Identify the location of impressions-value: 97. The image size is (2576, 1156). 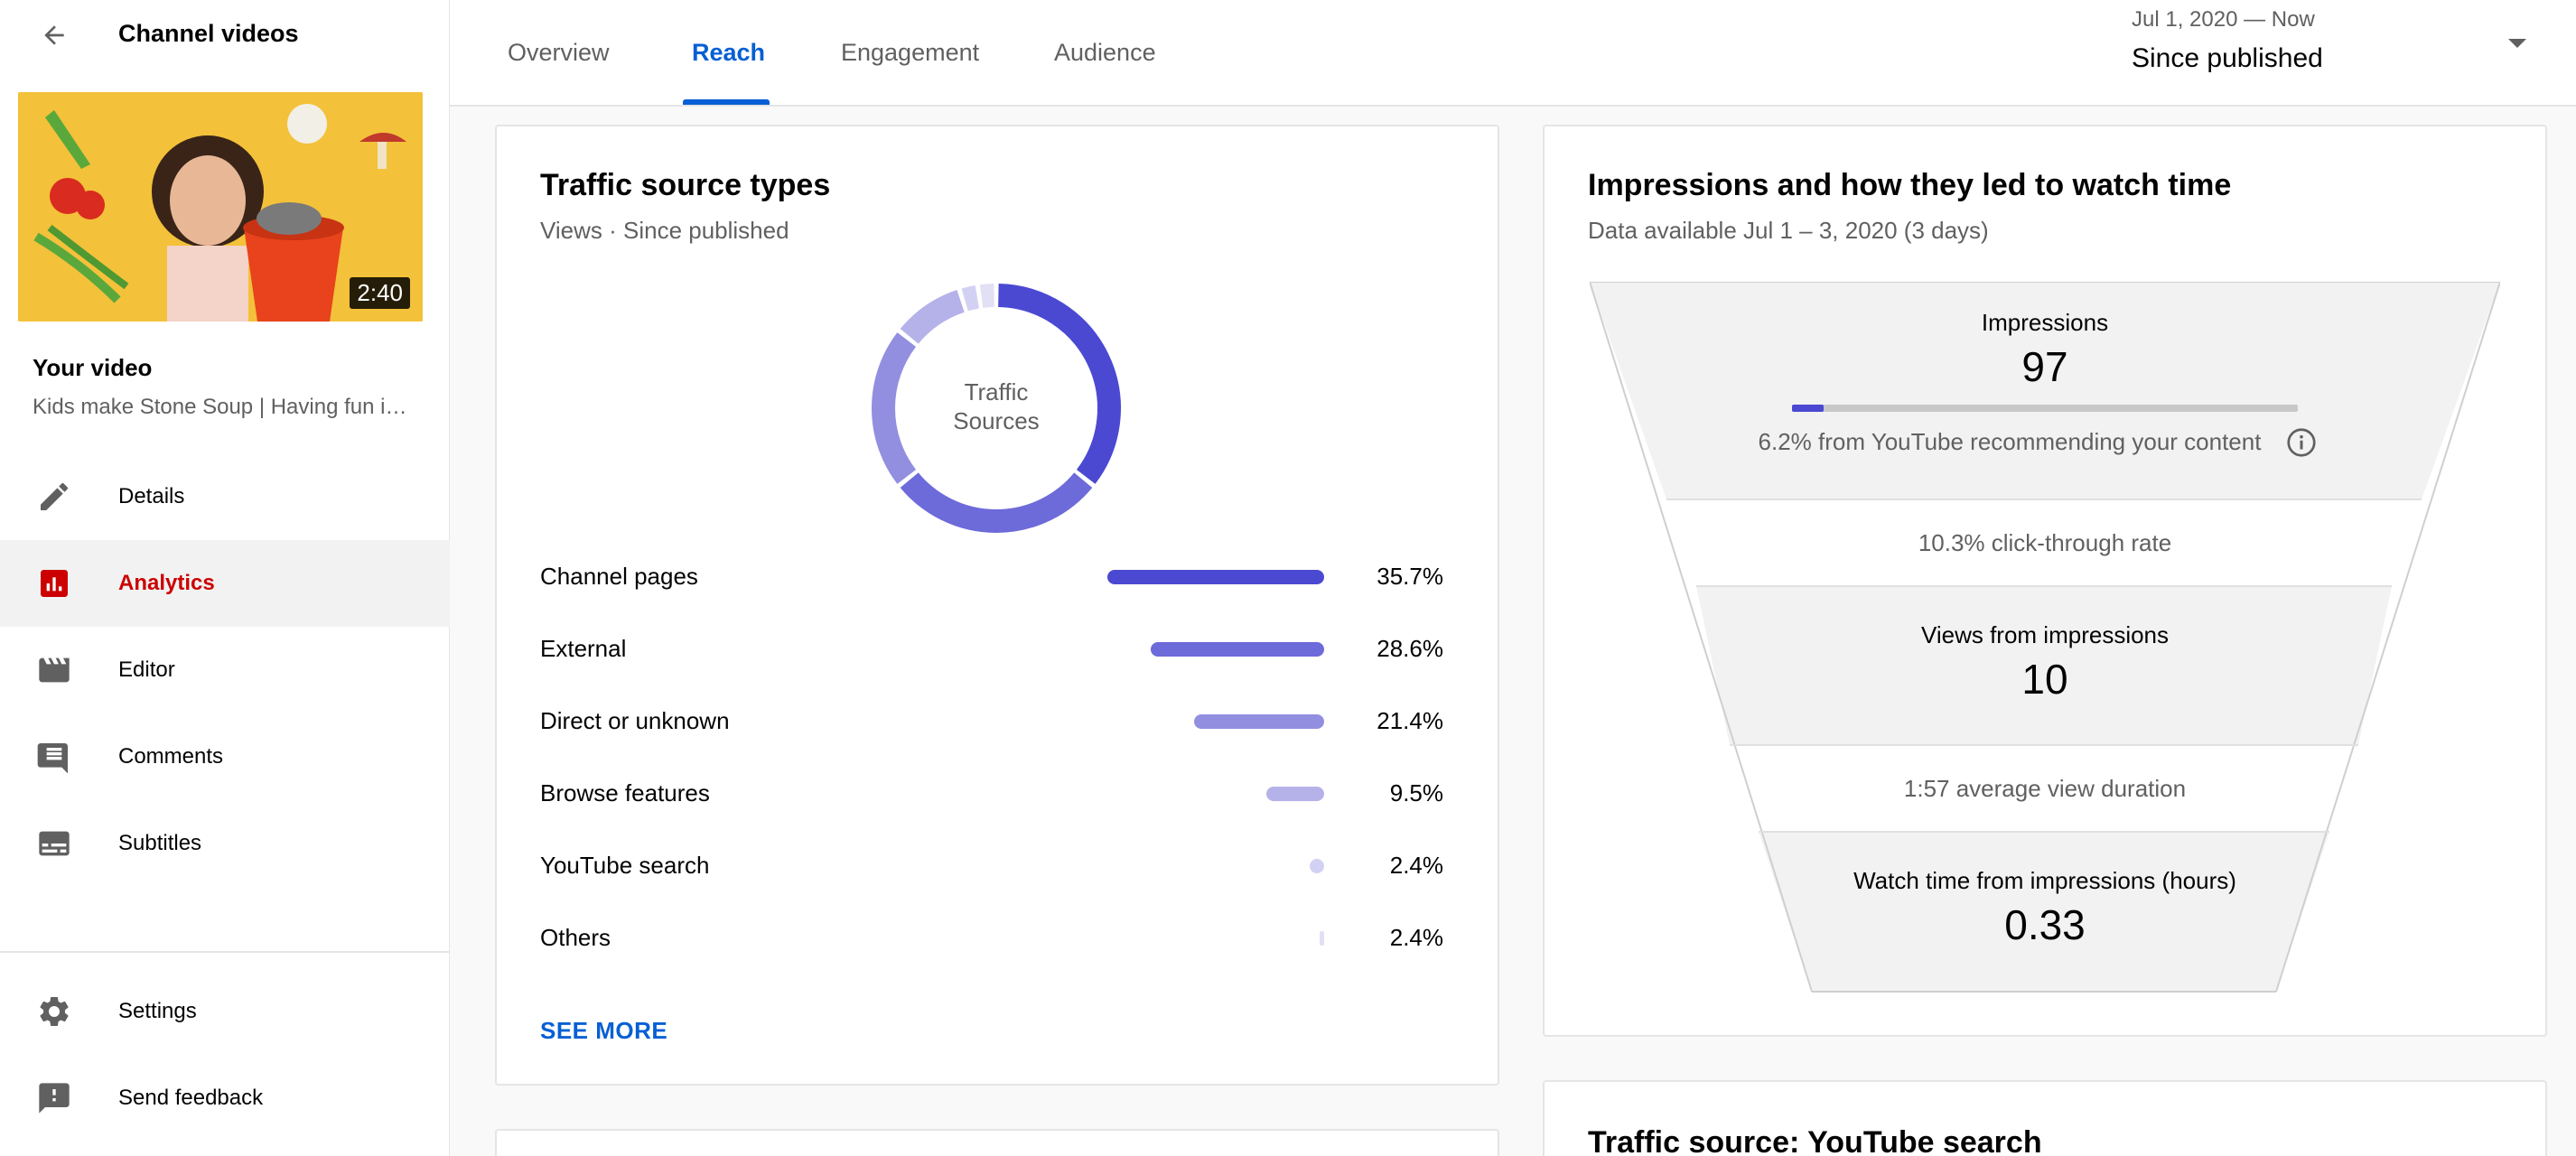
(2044, 366).